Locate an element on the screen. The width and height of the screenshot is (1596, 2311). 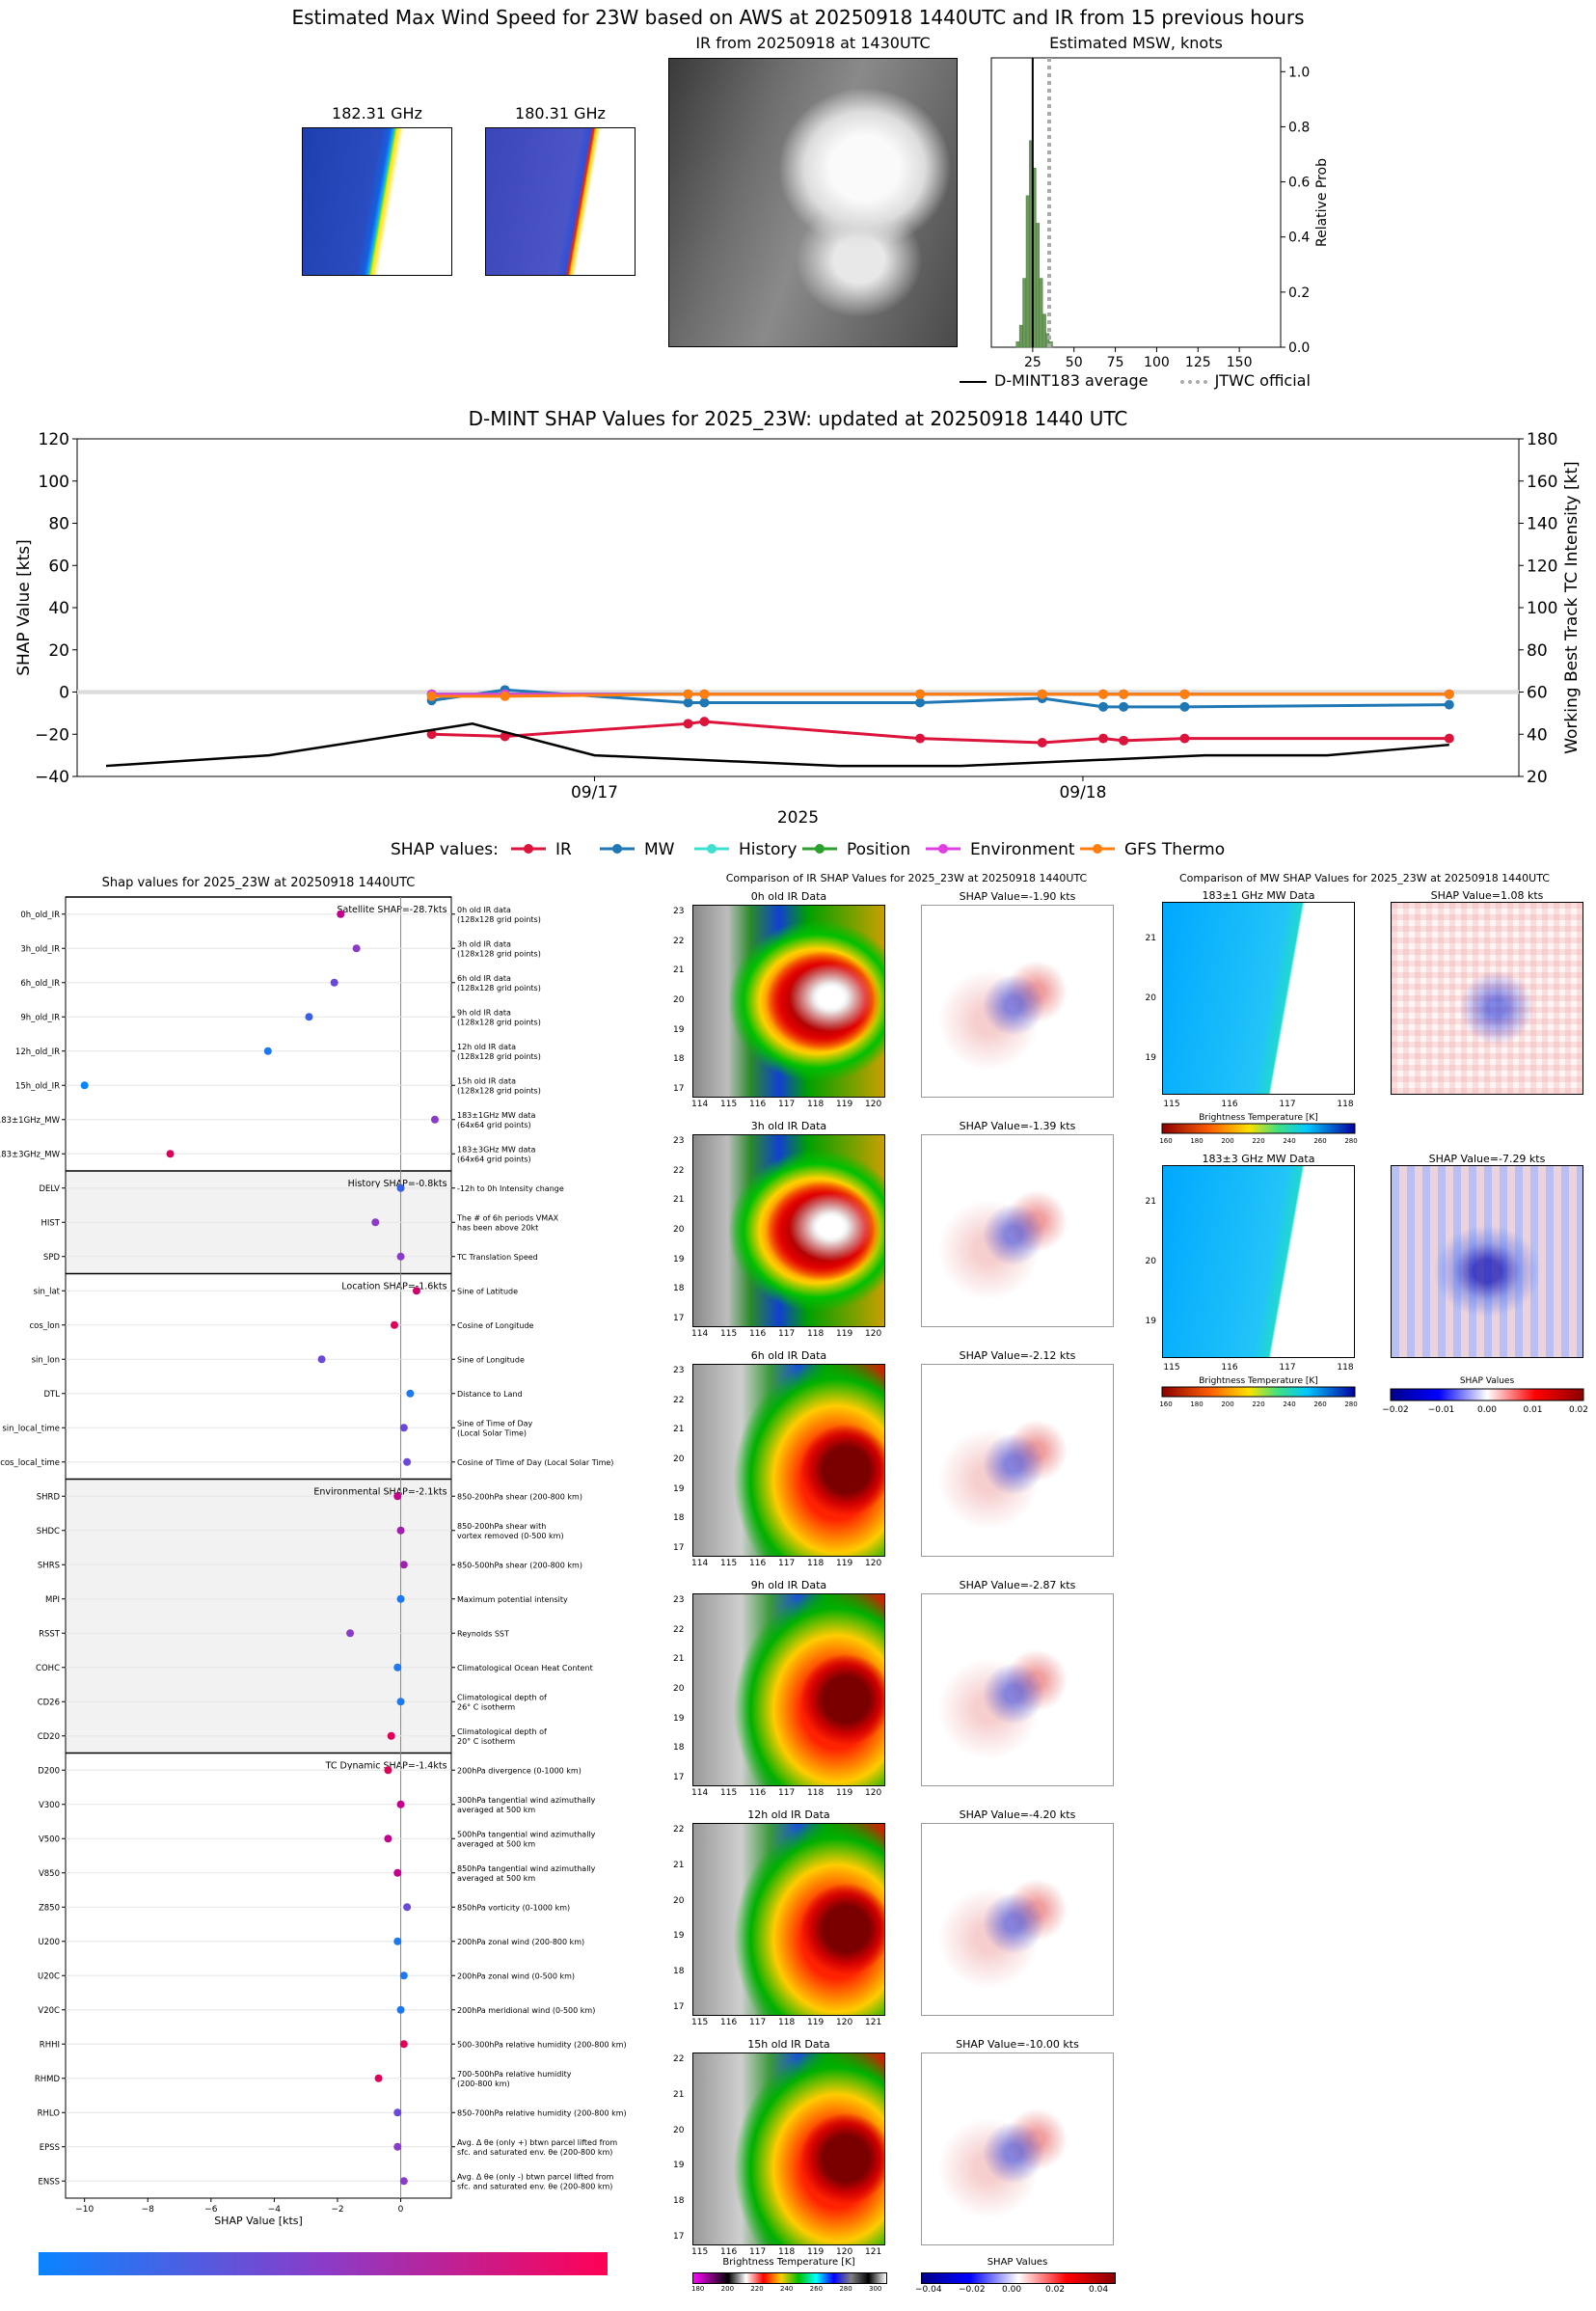
ir-xtick-label: 119 is located at coordinates (845, 1334).